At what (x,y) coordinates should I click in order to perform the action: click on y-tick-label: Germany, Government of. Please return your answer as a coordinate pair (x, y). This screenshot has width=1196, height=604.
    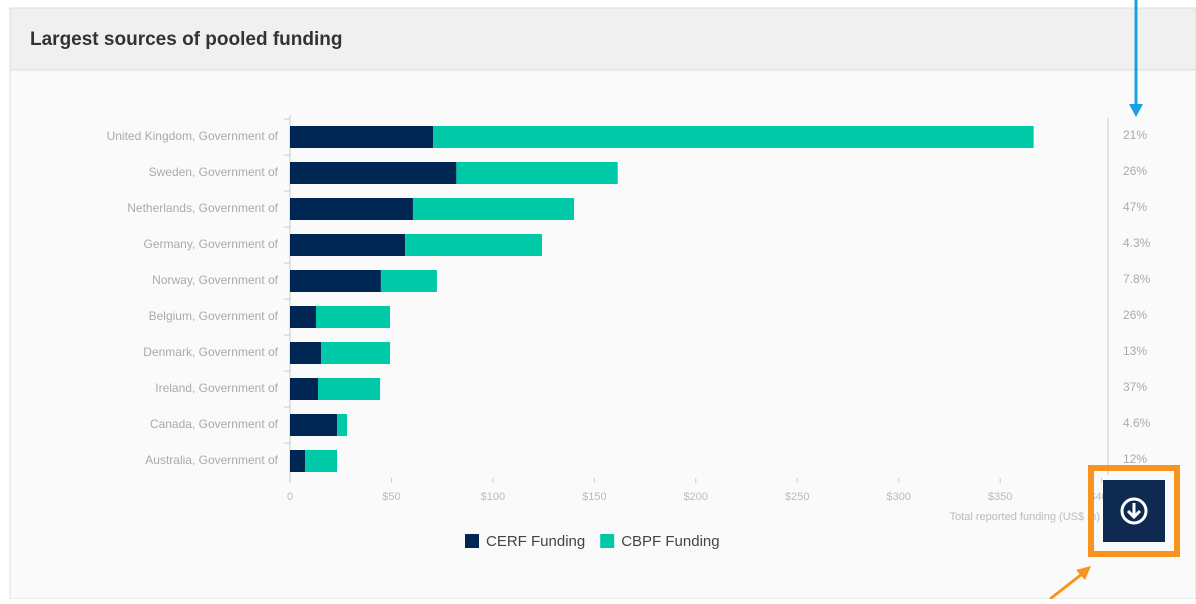
    Looking at the image, I should click on (211, 244).